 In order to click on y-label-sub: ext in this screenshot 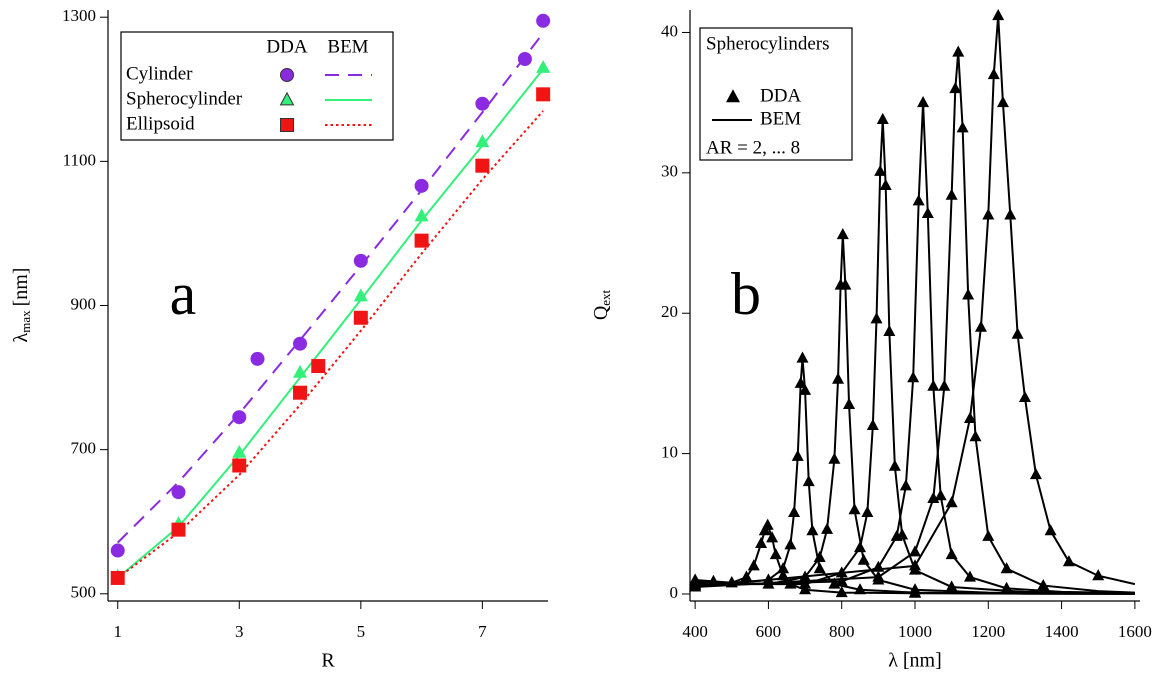, I will do `click(605, 297)`.